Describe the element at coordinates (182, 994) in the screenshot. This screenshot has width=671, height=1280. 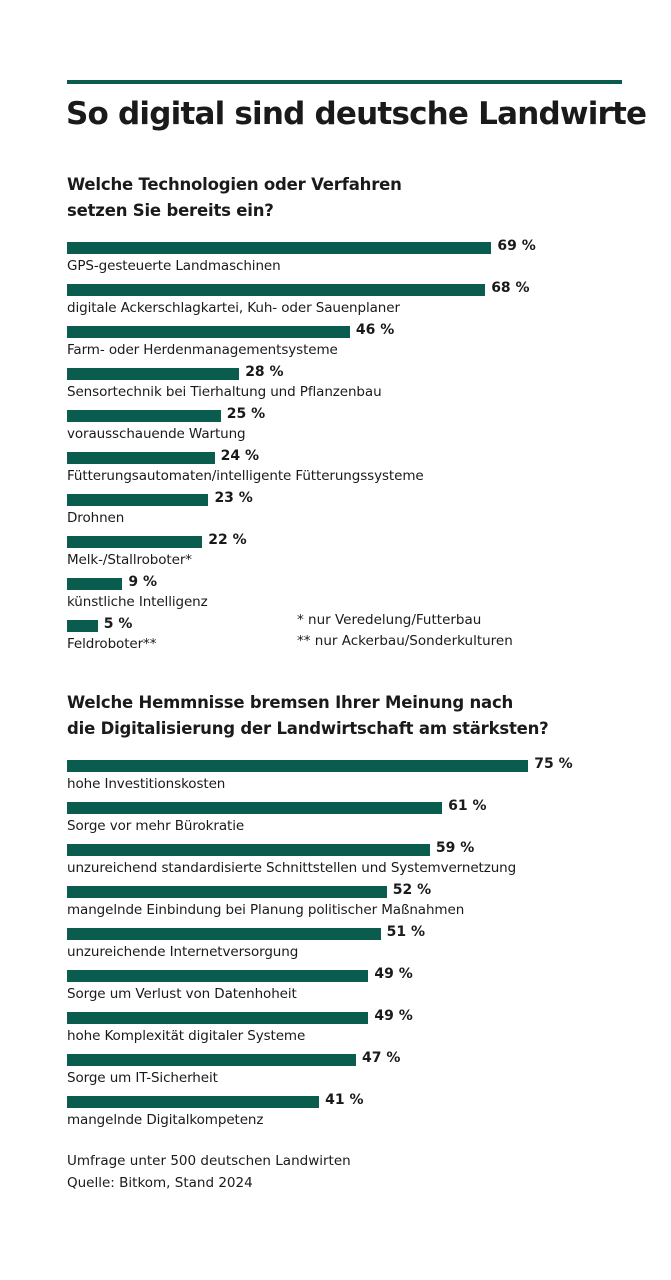
I see `category-label: Sorge um Verlust von Datenhoheit` at that location.